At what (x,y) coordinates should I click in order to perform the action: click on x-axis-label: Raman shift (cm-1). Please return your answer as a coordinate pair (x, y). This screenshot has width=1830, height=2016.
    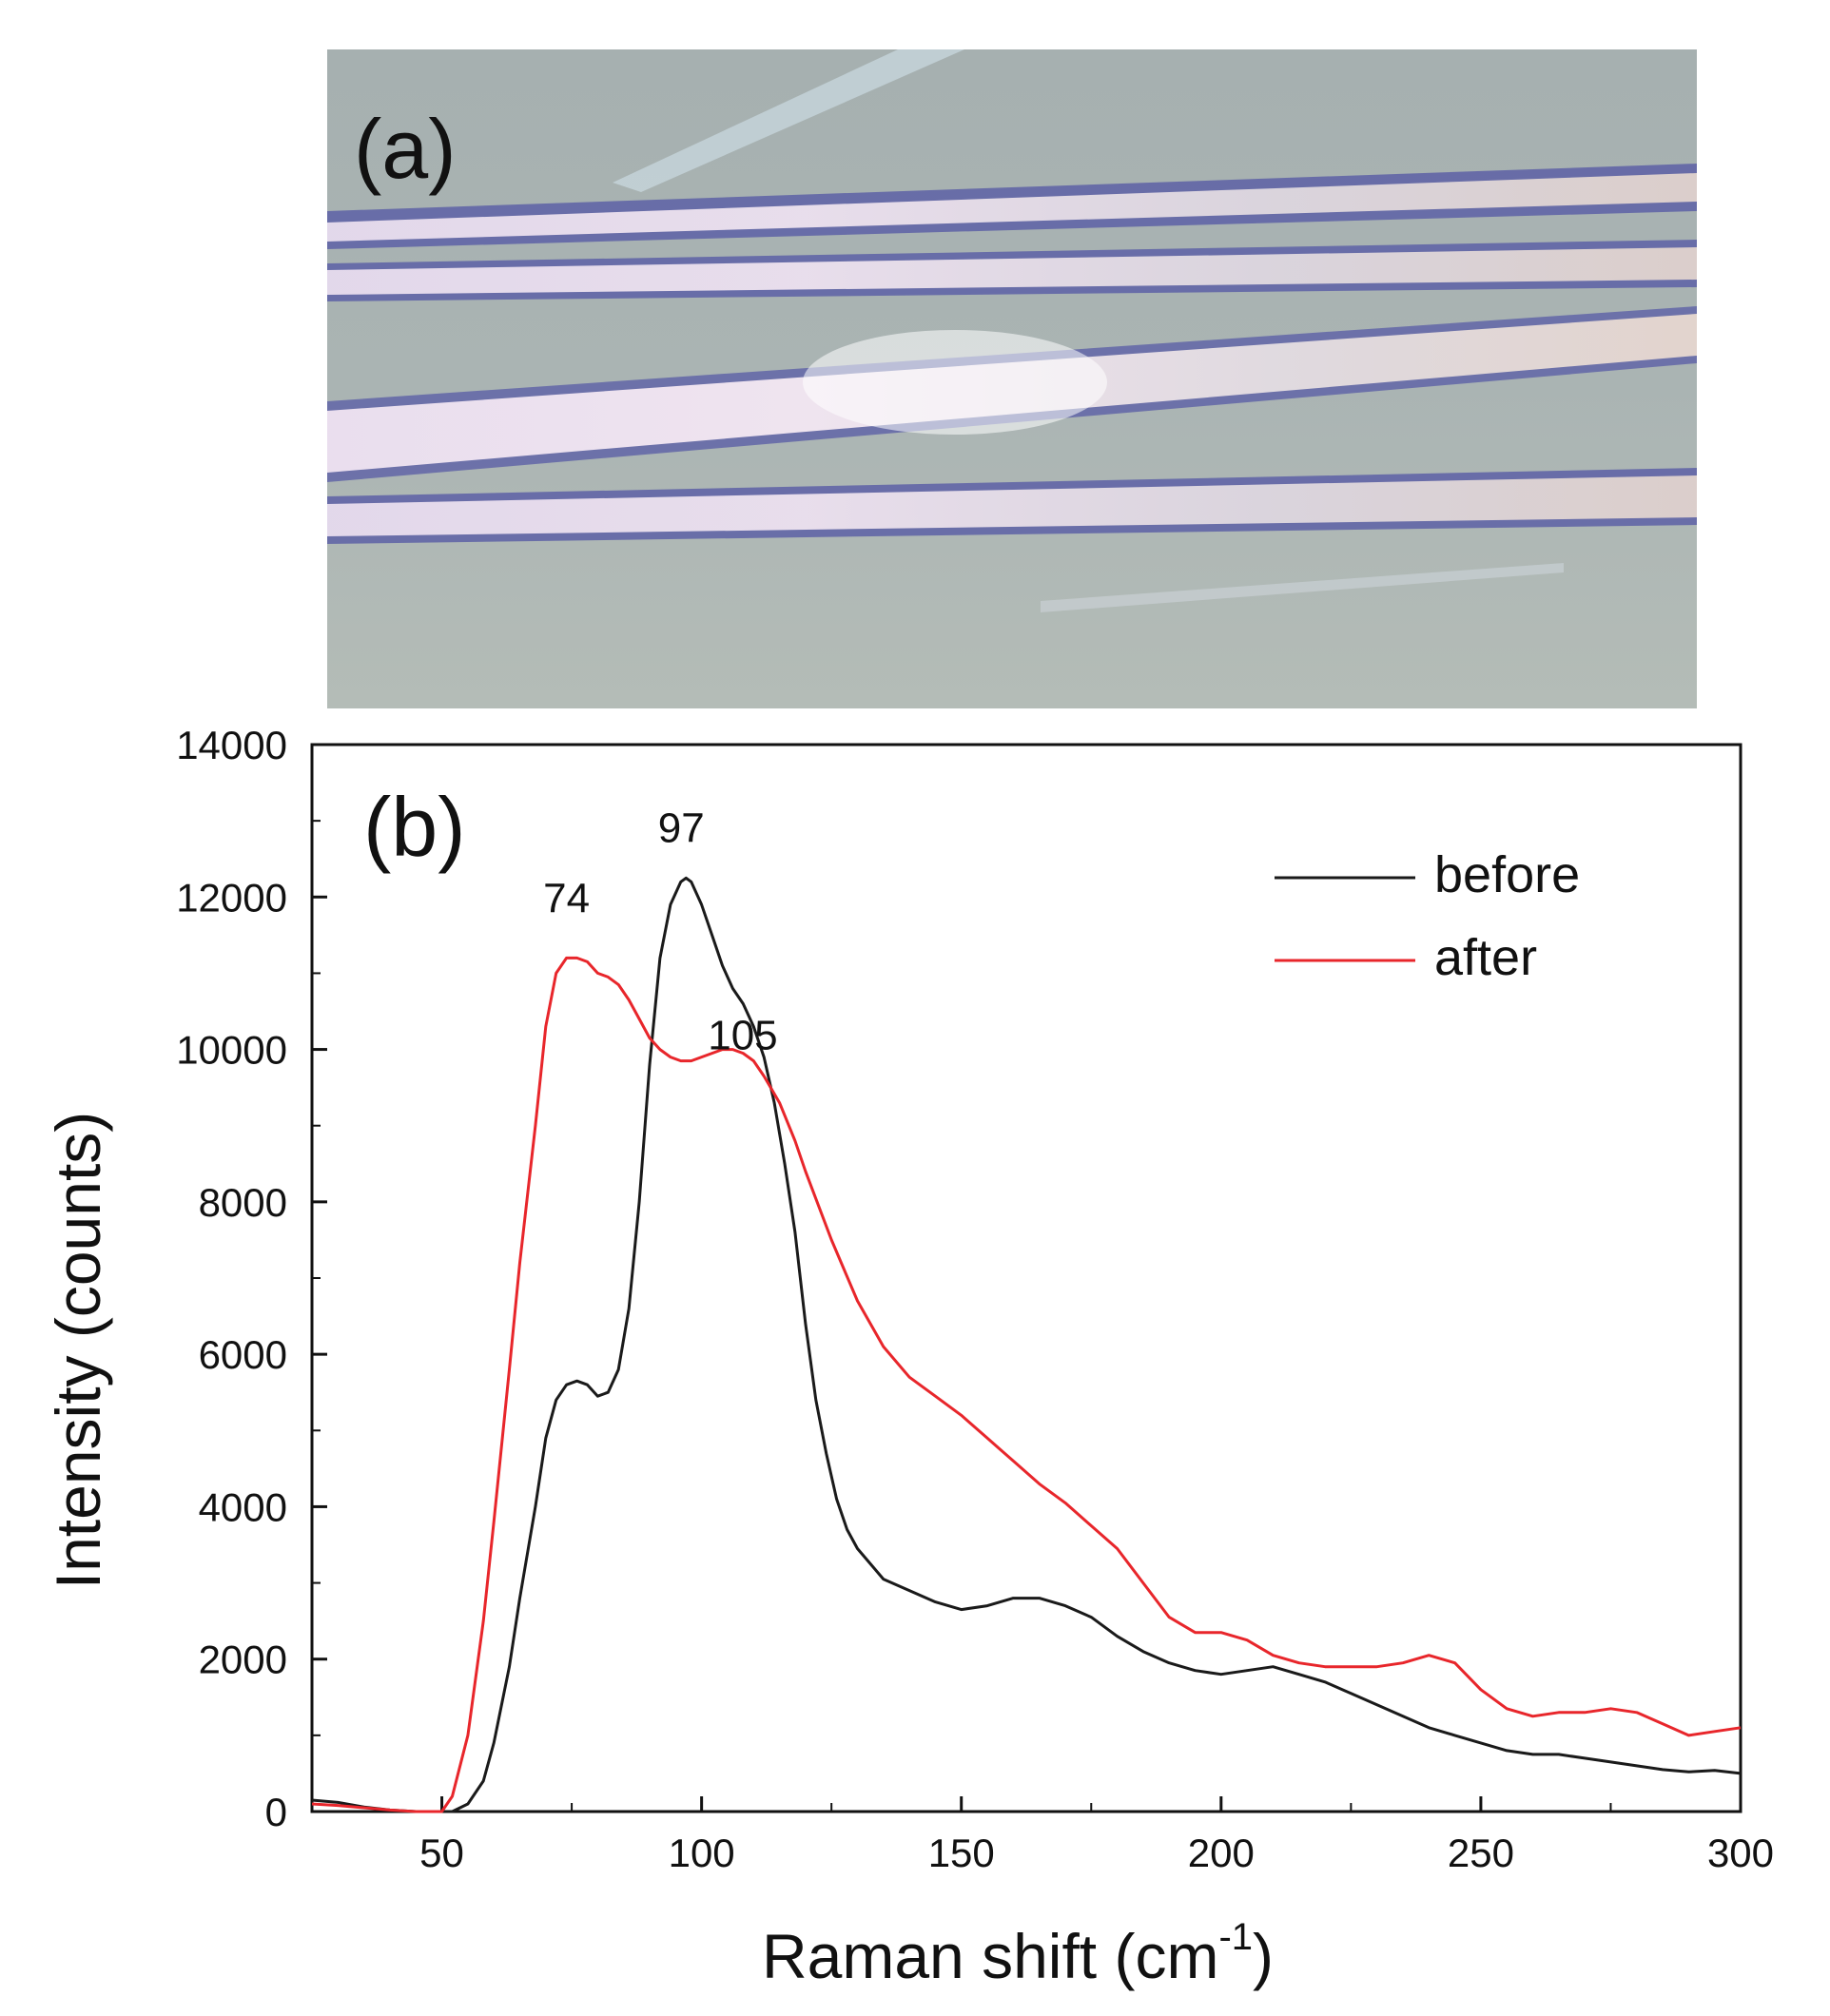
    Looking at the image, I should click on (1018, 1953).